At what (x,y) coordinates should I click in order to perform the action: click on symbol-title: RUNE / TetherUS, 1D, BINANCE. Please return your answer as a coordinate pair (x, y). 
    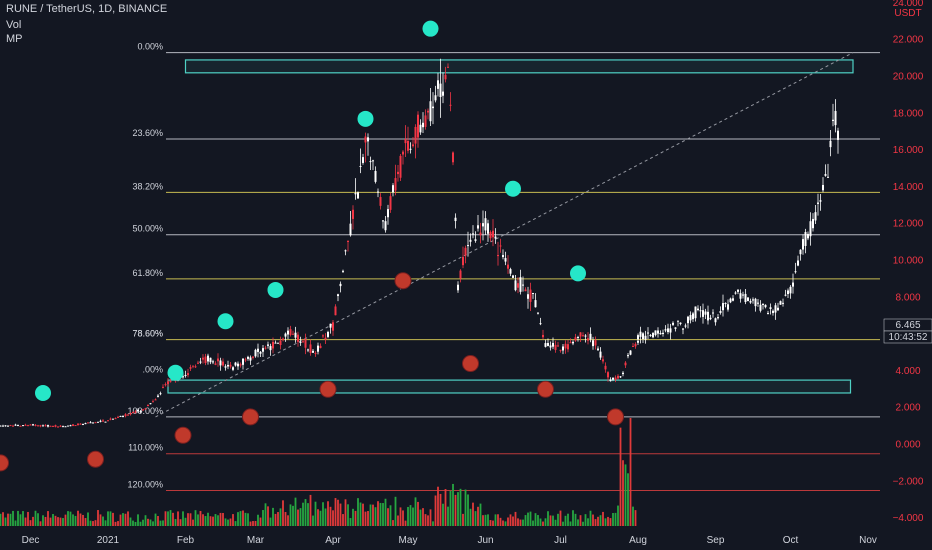
    Looking at the image, I should click on (87, 9).